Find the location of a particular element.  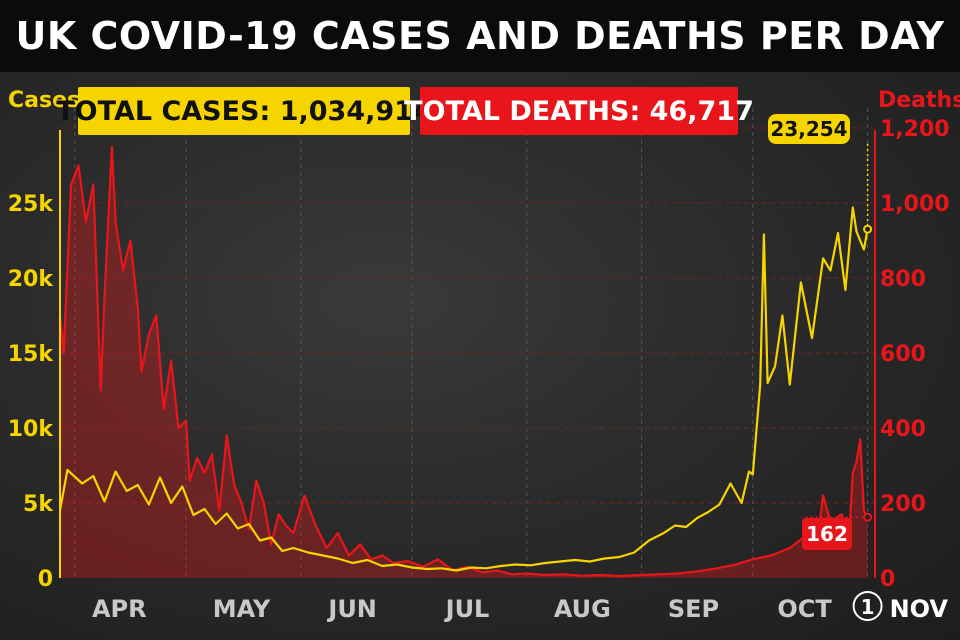

day-marker-label: 1 is located at coordinates (868, 607).